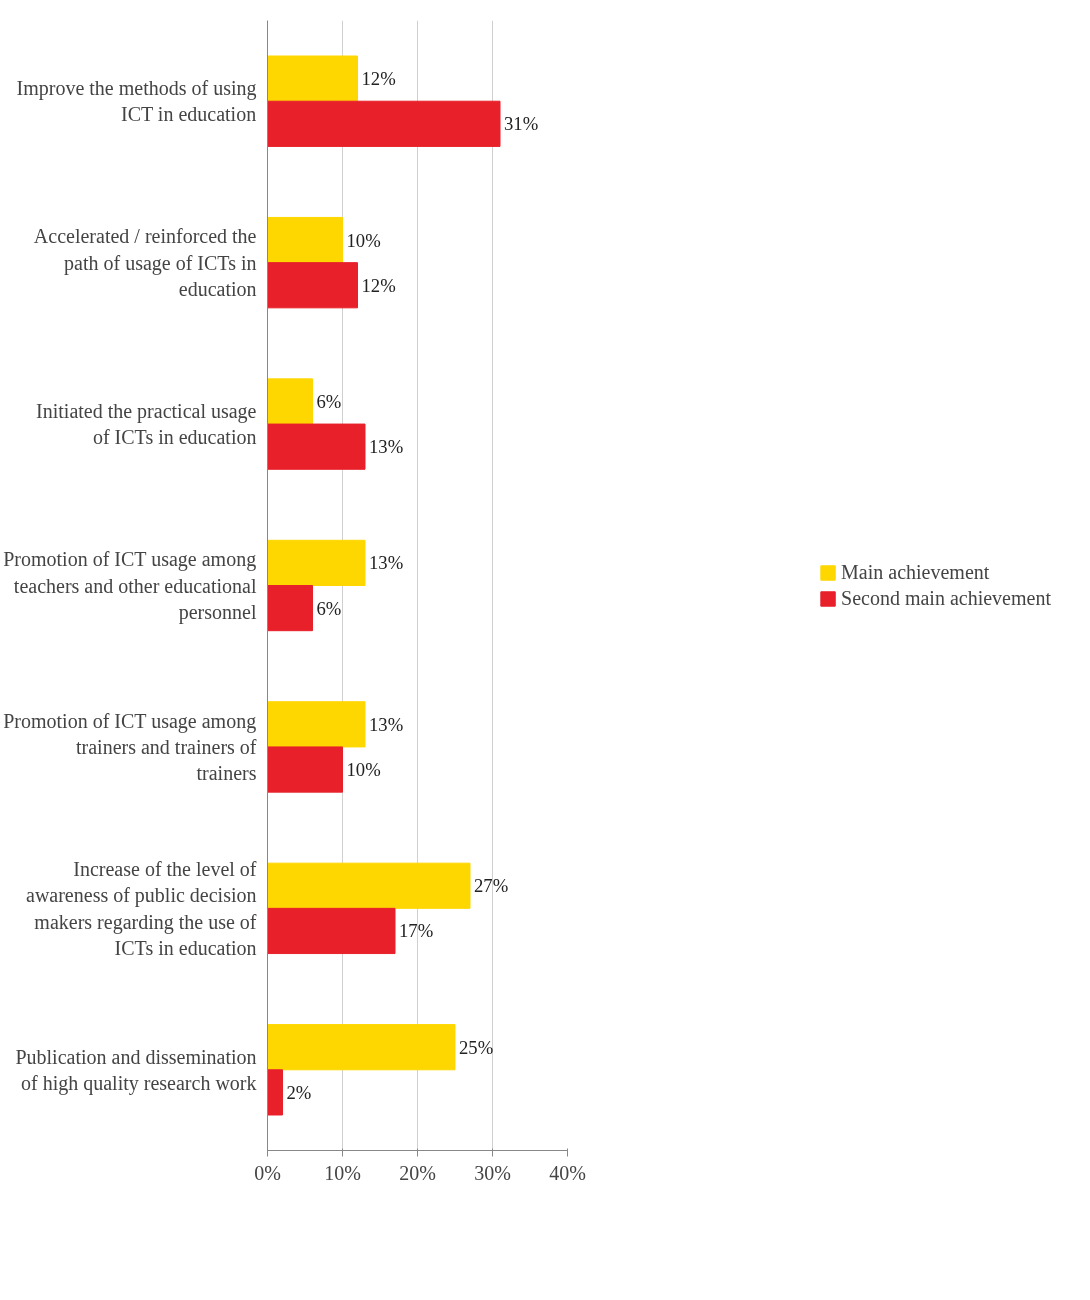 The width and height of the screenshot is (1090, 1300). I want to click on y-tick-label: Promotion of ICT usage among trainers and trainers of trainers, so click(130, 747).